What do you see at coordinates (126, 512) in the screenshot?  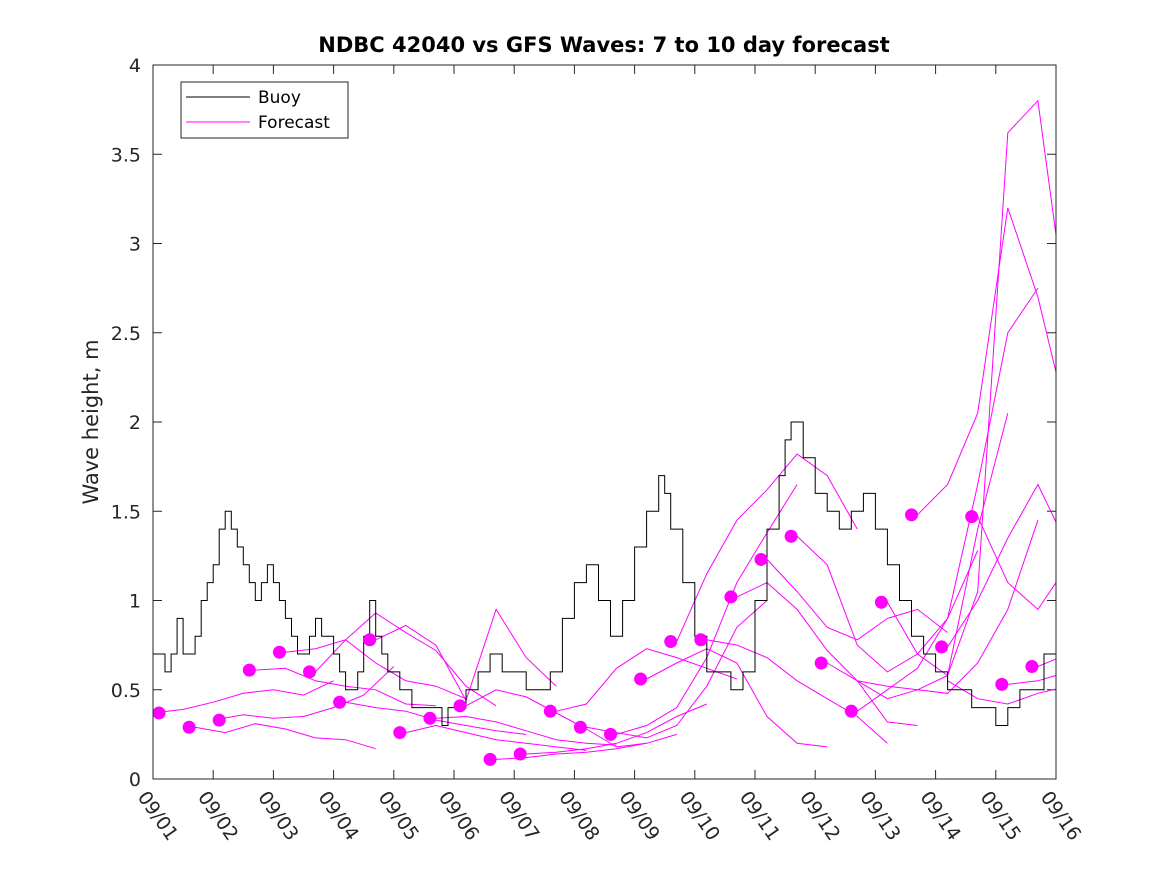 I see `y-tick-label: 1.5` at bounding box center [126, 512].